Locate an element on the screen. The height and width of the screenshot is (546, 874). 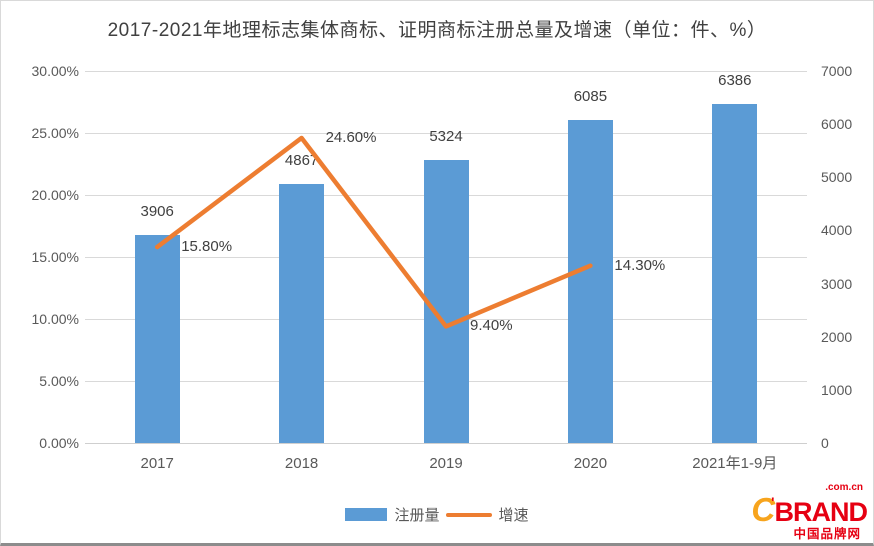
category-label: 2018 is located at coordinates (301, 463).